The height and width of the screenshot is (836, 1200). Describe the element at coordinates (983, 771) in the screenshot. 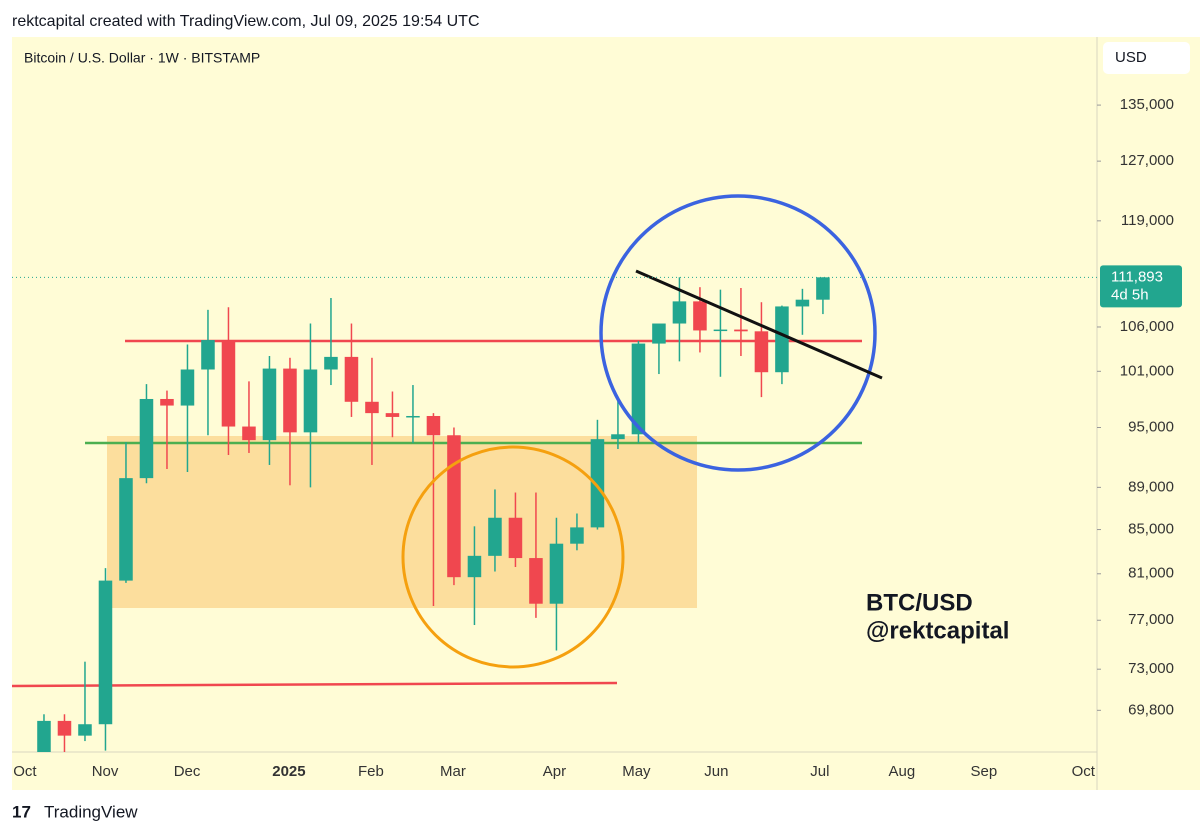

I see `x-tick-label: Sep` at that location.